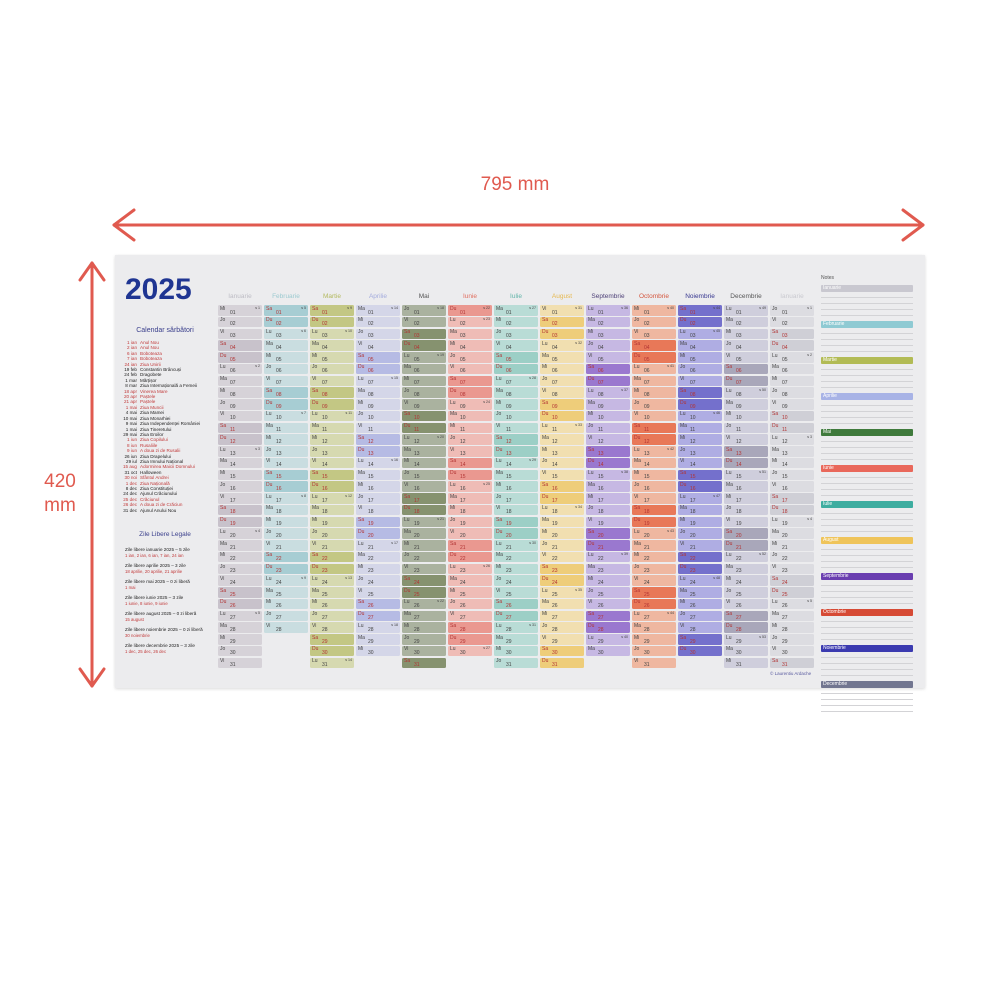 This screenshot has width=1000, height=1000. I want to click on day-cell: Sa 03, so click(424, 334).